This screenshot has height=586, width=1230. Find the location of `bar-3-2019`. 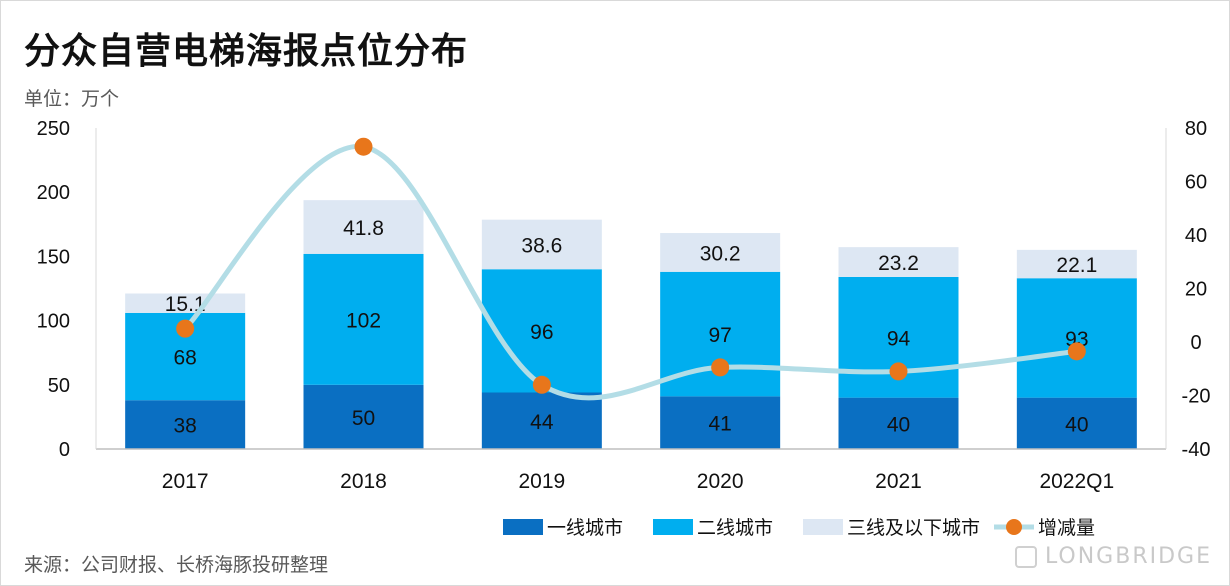

bar-3-2019 is located at coordinates (541, 244).